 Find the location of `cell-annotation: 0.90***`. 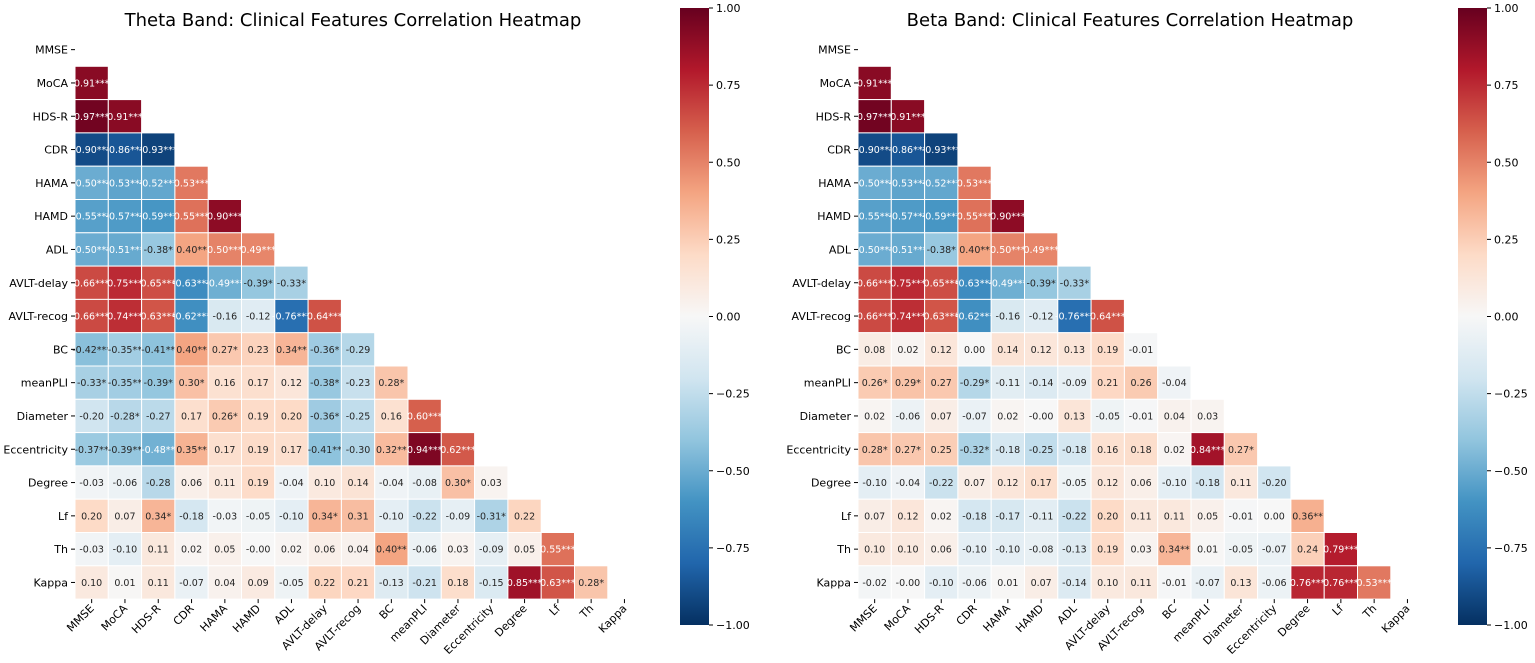

cell-annotation: 0.90*** is located at coordinates (1008, 217).